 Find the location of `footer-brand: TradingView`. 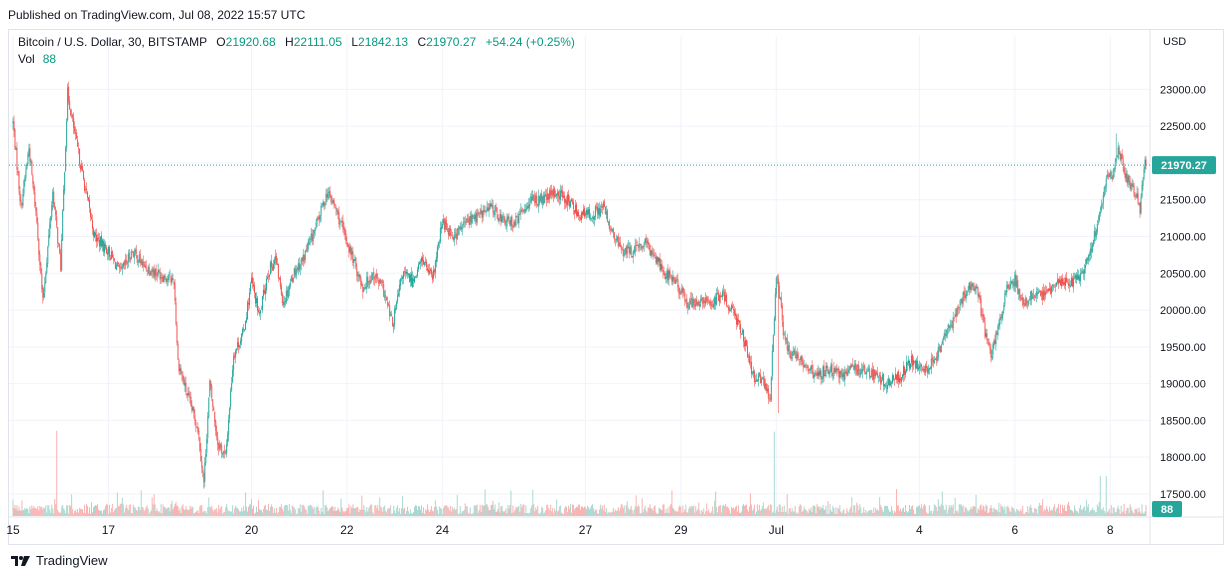

footer-brand: TradingView is located at coordinates (72, 560).